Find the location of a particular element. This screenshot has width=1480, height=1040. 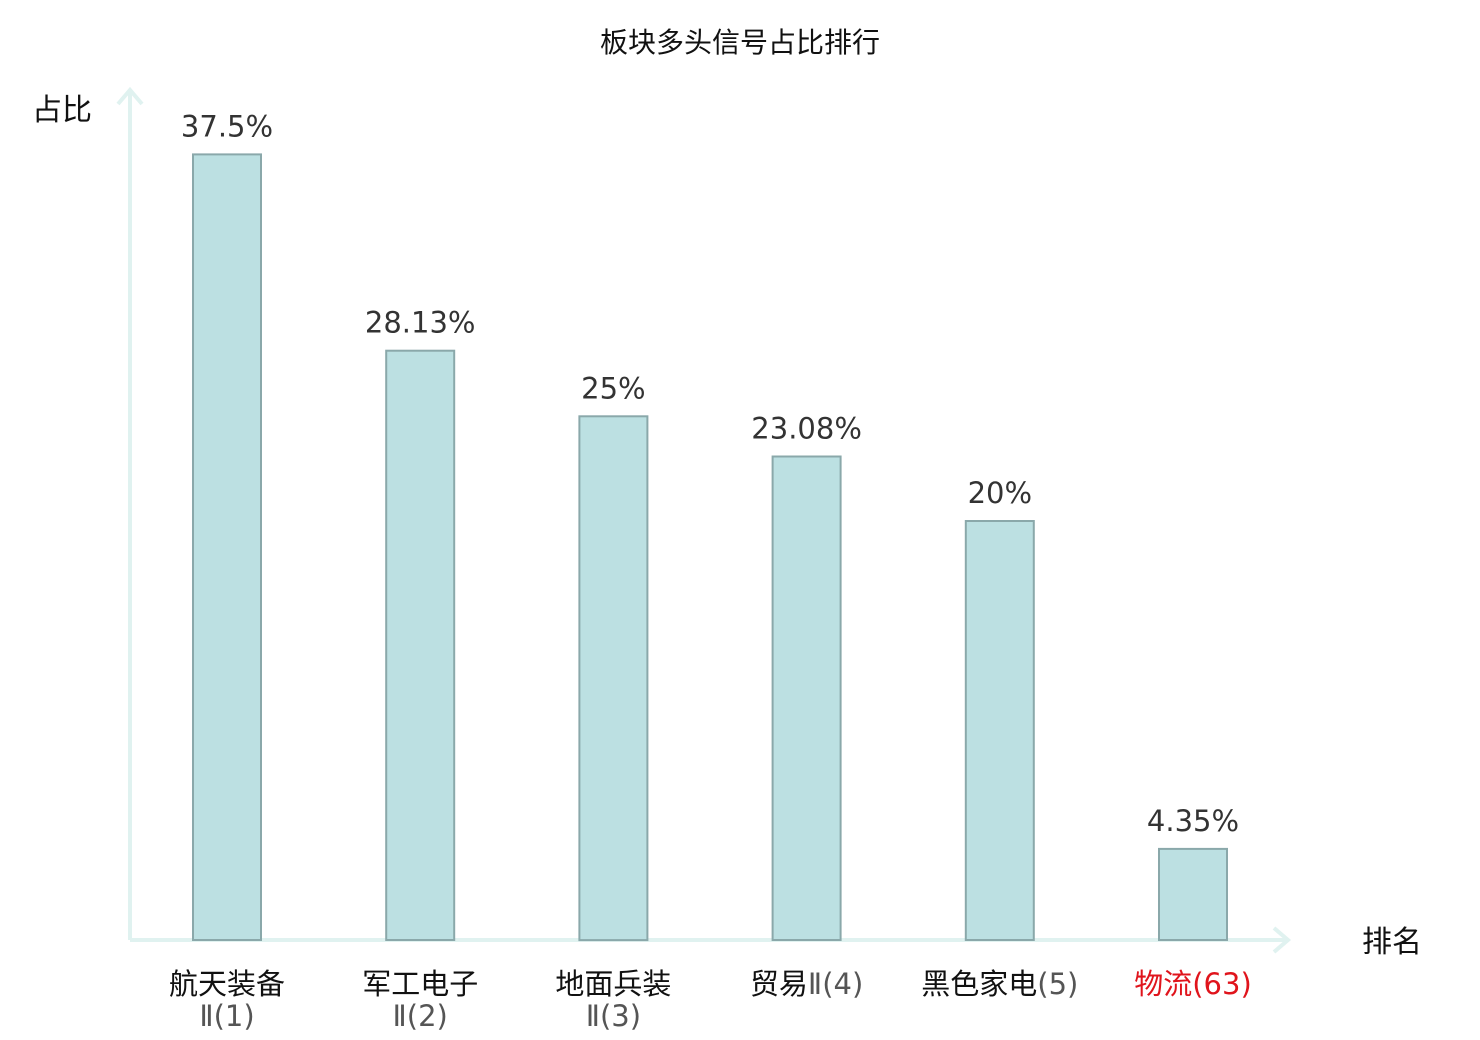

data-label: 37.5% is located at coordinates (227, 126).